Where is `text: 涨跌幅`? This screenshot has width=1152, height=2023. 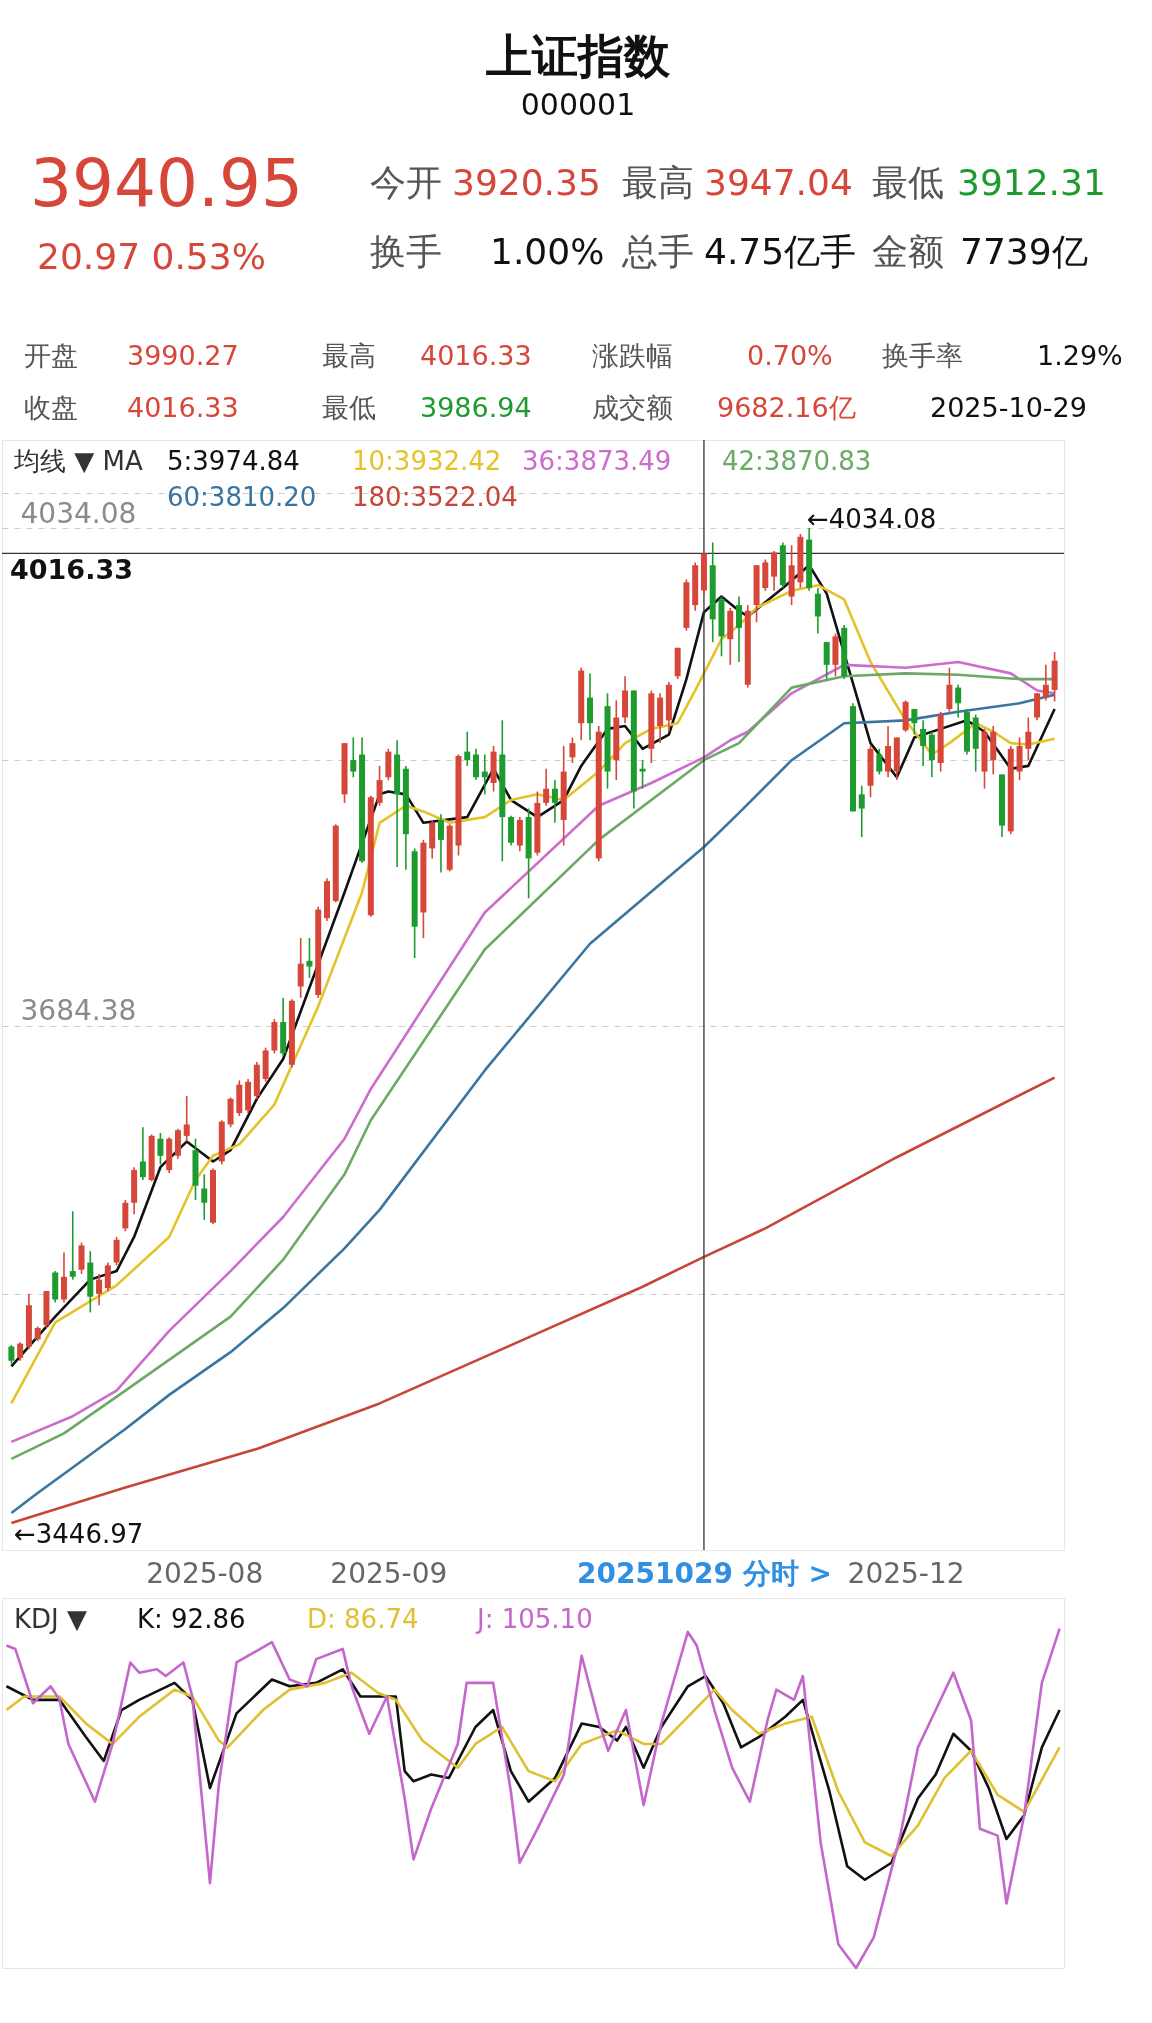
text: 涨跌幅 is located at coordinates (632, 355).